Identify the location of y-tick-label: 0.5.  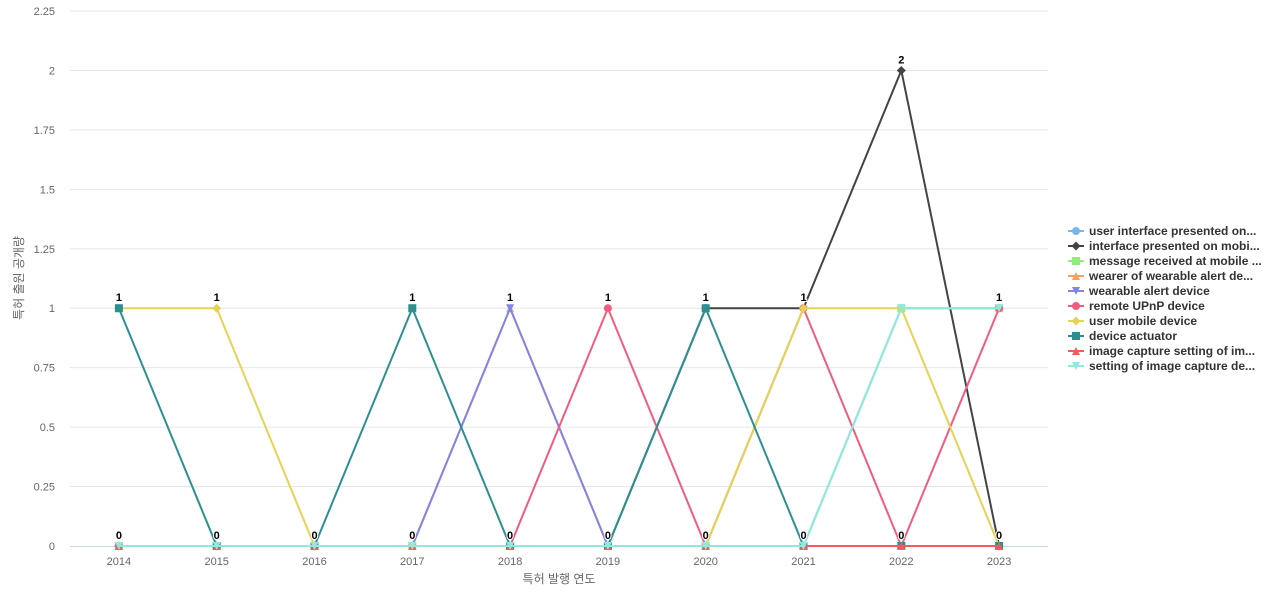
(47, 428).